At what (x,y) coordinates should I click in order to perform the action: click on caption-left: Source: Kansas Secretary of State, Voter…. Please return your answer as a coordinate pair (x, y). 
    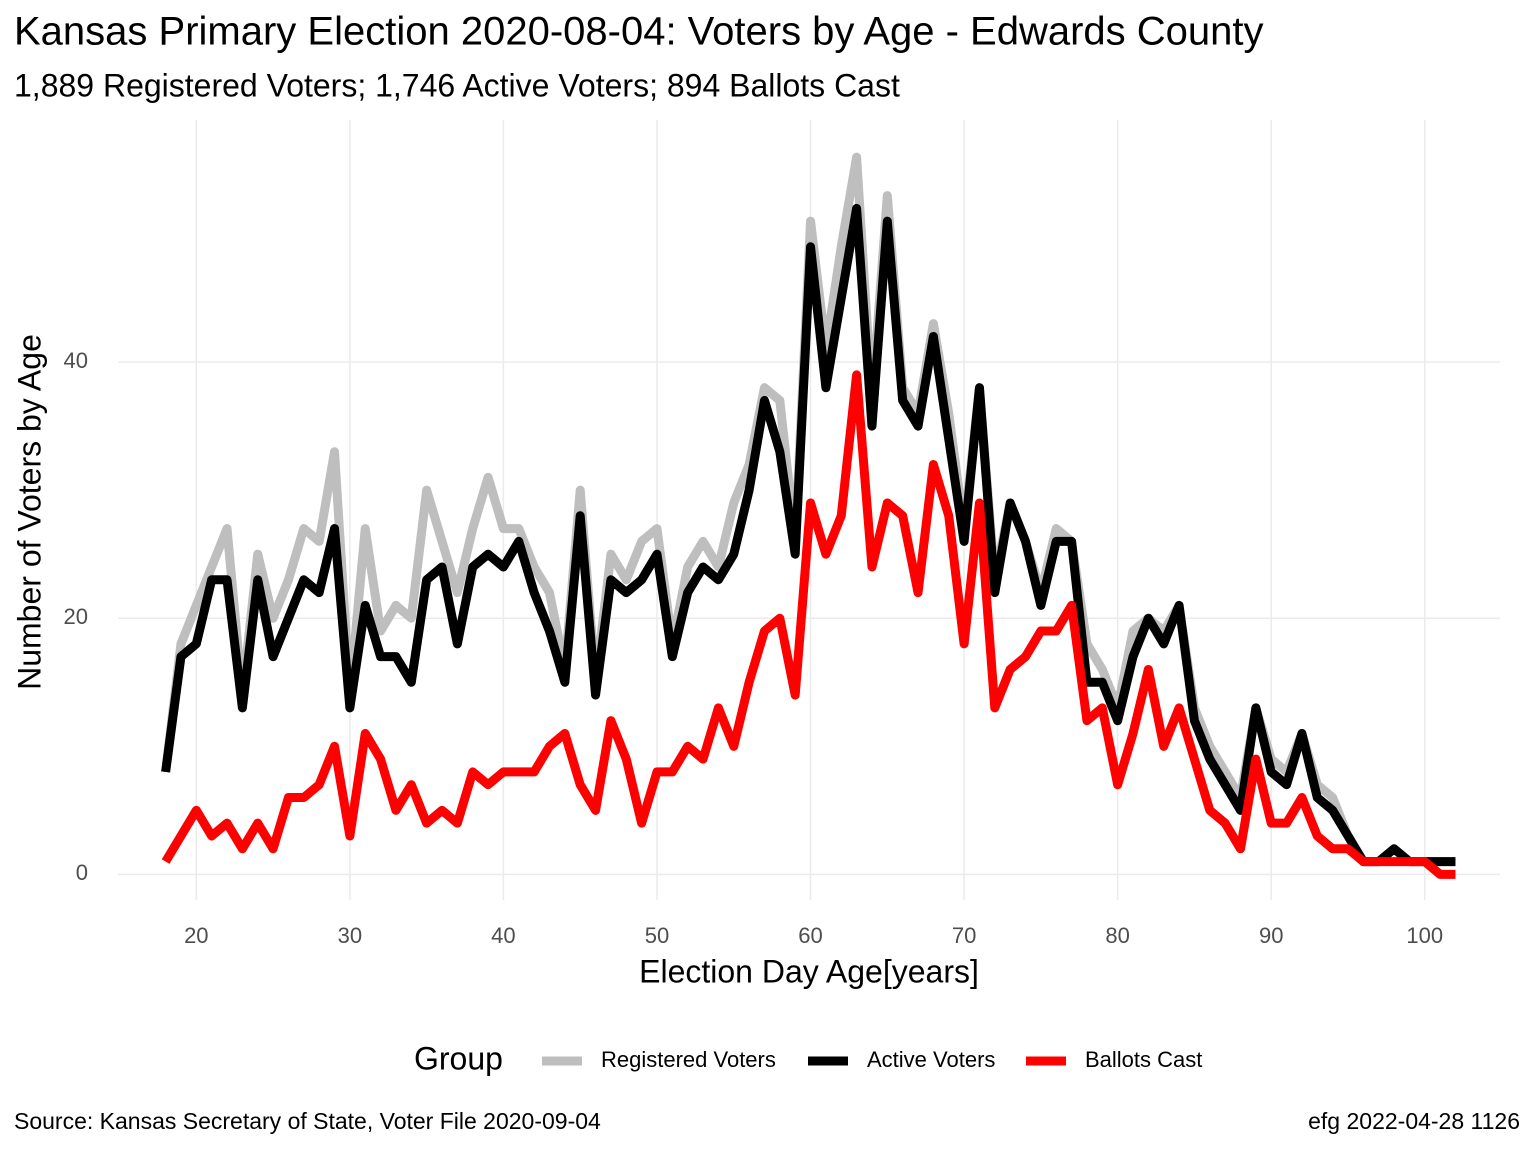
    Looking at the image, I should click on (307, 1121).